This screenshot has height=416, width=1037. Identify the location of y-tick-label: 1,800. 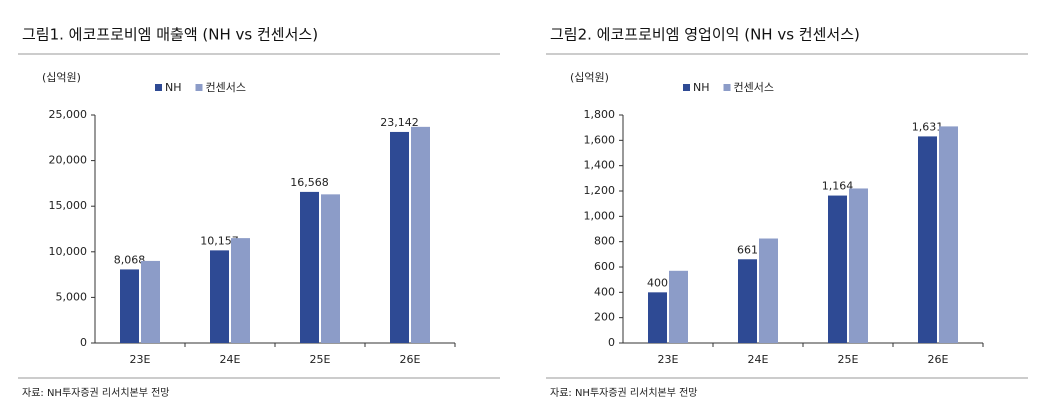
(600, 114).